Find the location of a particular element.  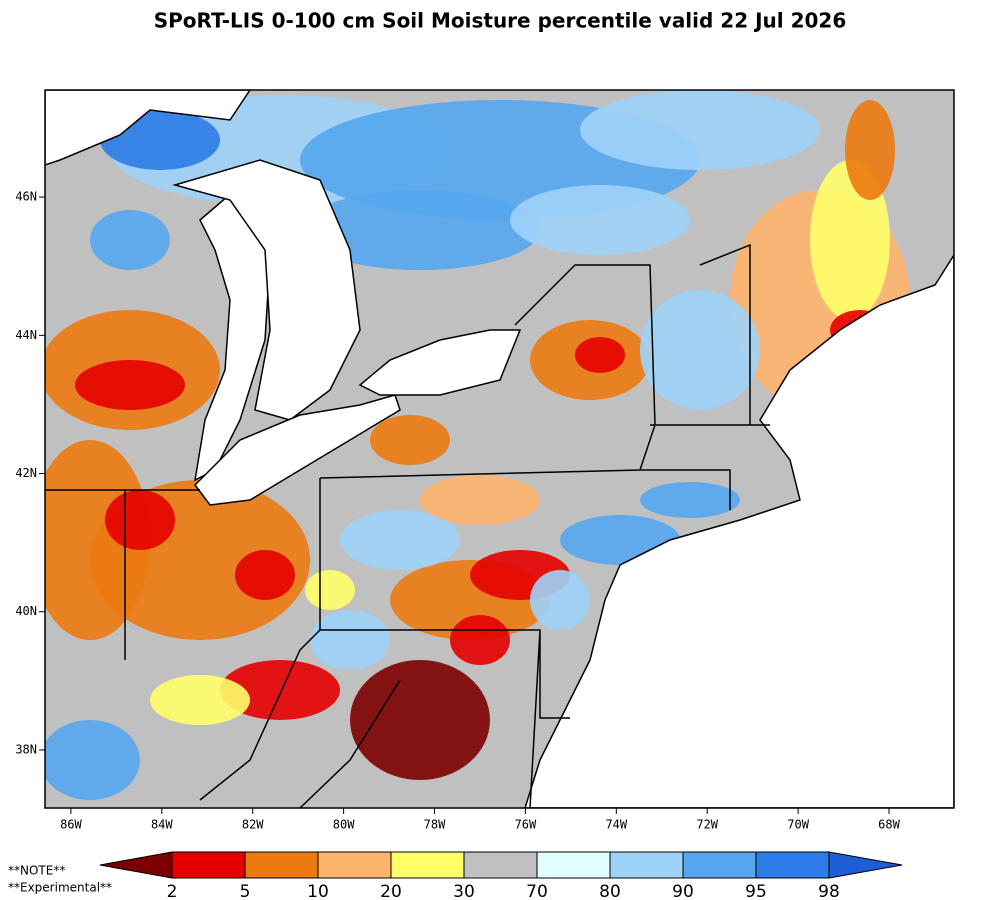

colorbar-label: 20 is located at coordinates (391, 891).